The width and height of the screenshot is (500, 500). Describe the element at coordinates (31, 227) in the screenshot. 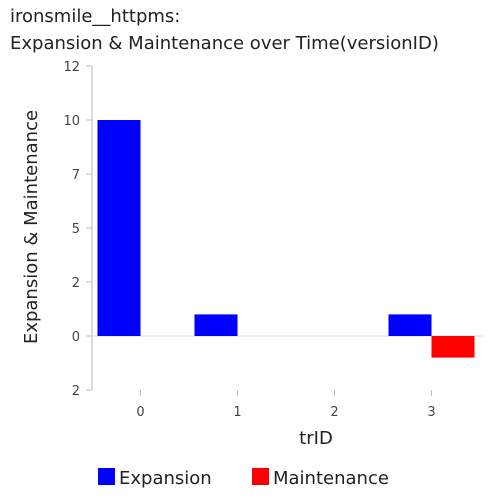

I see `y-axis-label: Expansion & Maintenance` at that location.